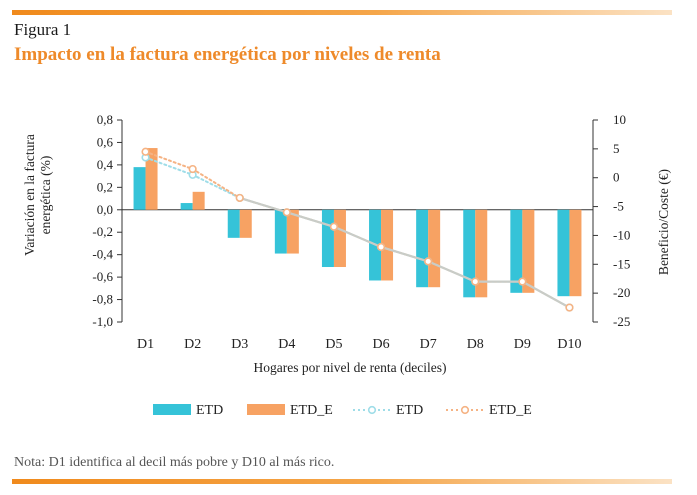 This screenshot has width=697, height=495. Describe the element at coordinates (619, 119) in the screenshot. I see `right-tick-label: 10` at that location.